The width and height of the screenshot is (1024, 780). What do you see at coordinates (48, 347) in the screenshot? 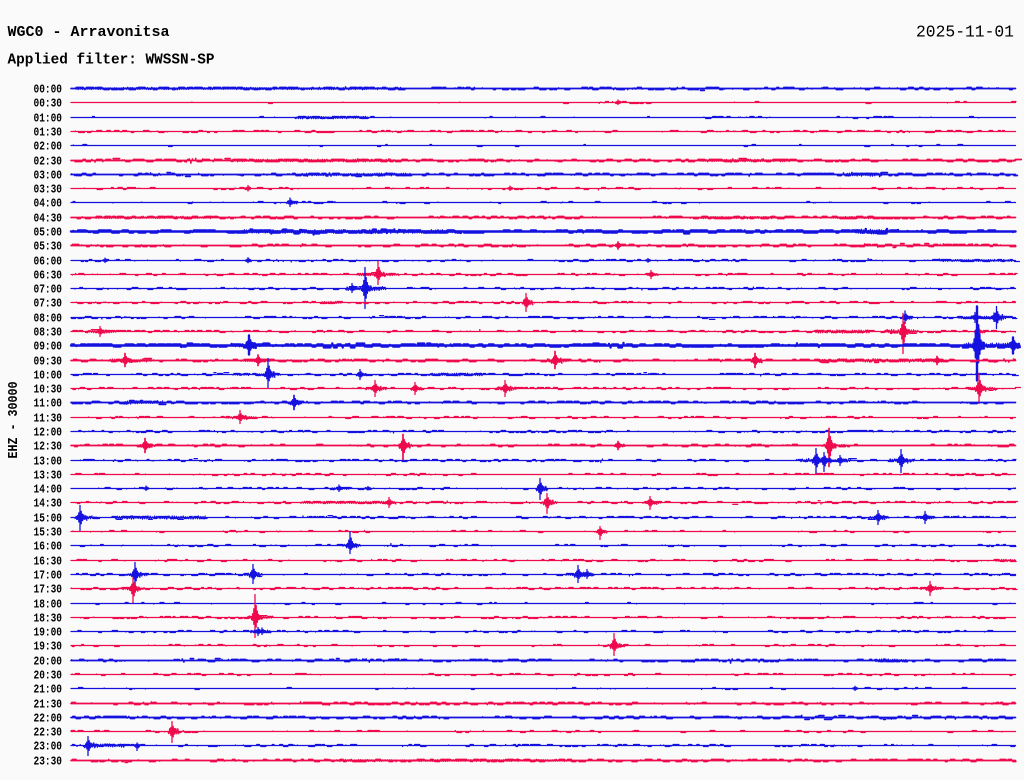
I see `svg-text: 09:00` at bounding box center [48, 347].